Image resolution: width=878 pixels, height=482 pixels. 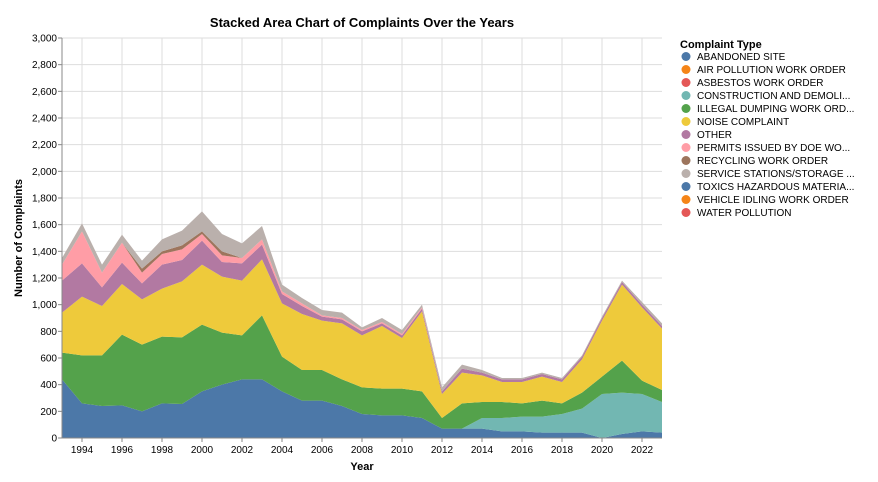 What do you see at coordinates (743, 122) in the screenshot?
I see `legend-label-noise-complaint: NOISE COMPLAINT` at bounding box center [743, 122].